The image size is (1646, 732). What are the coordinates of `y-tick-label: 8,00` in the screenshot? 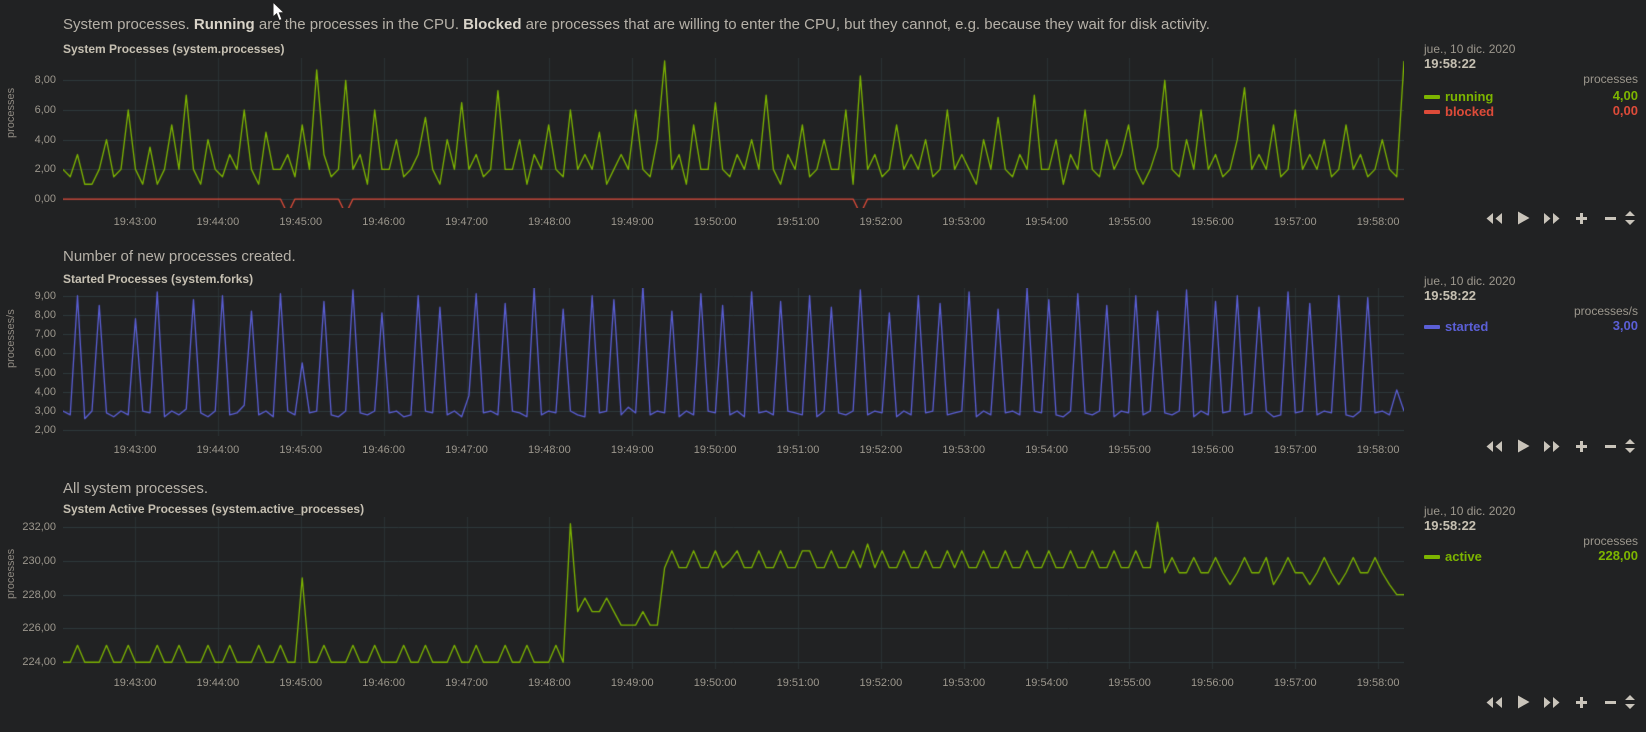 It's located at (45, 314).